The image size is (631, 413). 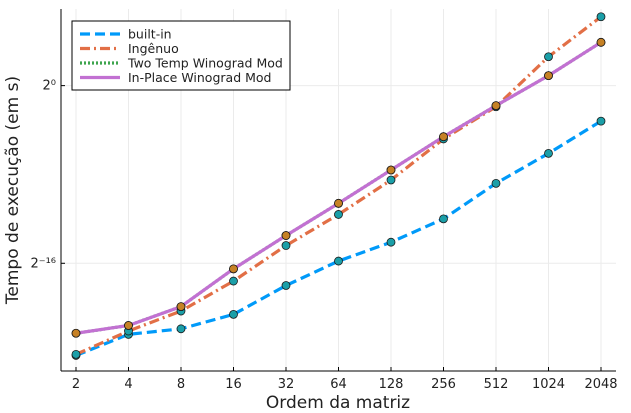 What do you see at coordinates (600, 384) in the screenshot?
I see `x-tick-label: 2048` at bounding box center [600, 384].